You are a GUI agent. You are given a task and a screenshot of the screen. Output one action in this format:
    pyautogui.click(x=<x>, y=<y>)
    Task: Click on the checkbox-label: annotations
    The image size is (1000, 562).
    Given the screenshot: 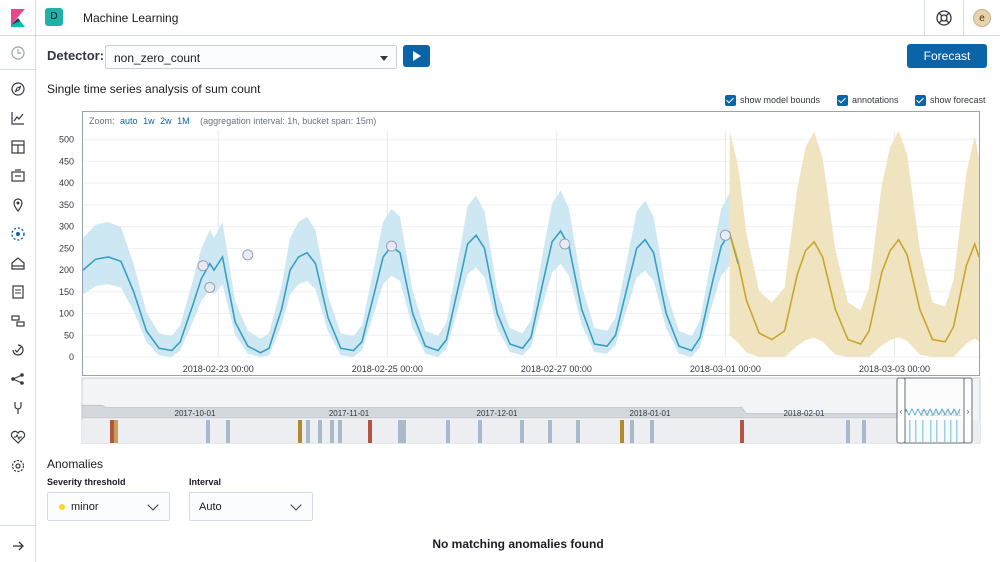 What is the action you would take?
    pyautogui.click(x=875, y=100)
    